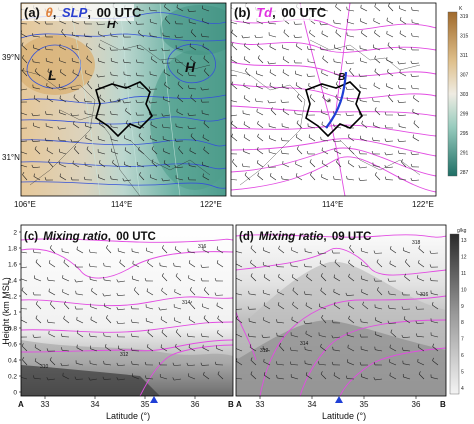 The image size is (474, 424). What do you see at coordinates (462, 307) in the screenshot?
I see `colorbar-q-tick: 9` at bounding box center [462, 307].